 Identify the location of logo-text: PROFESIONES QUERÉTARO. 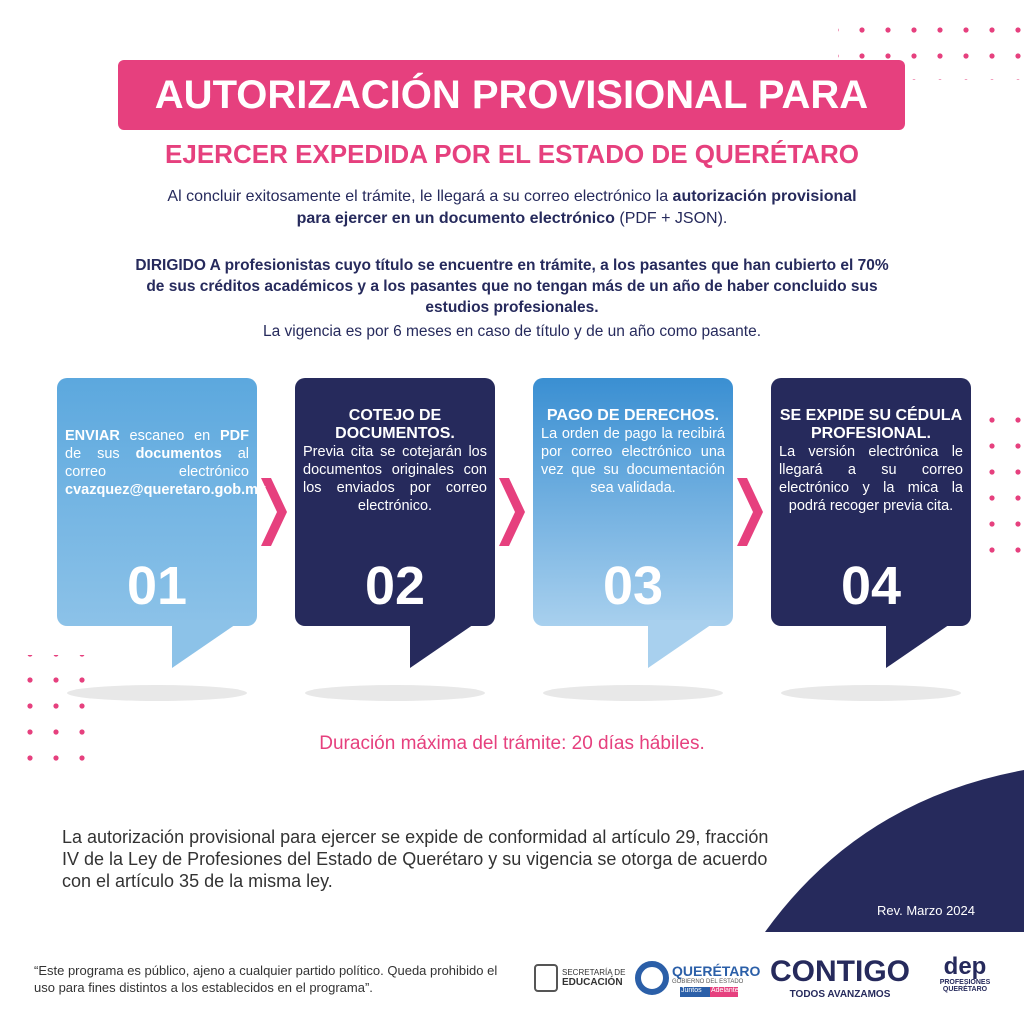
(965, 986).